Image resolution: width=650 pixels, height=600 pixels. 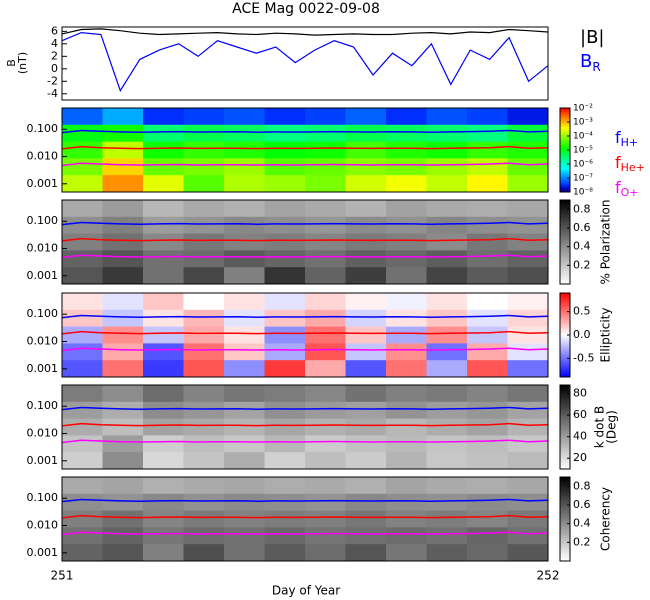 What do you see at coordinates (582, 523) in the screenshot?
I see `colorbar-tick-label: 0.4` at bounding box center [582, 523].